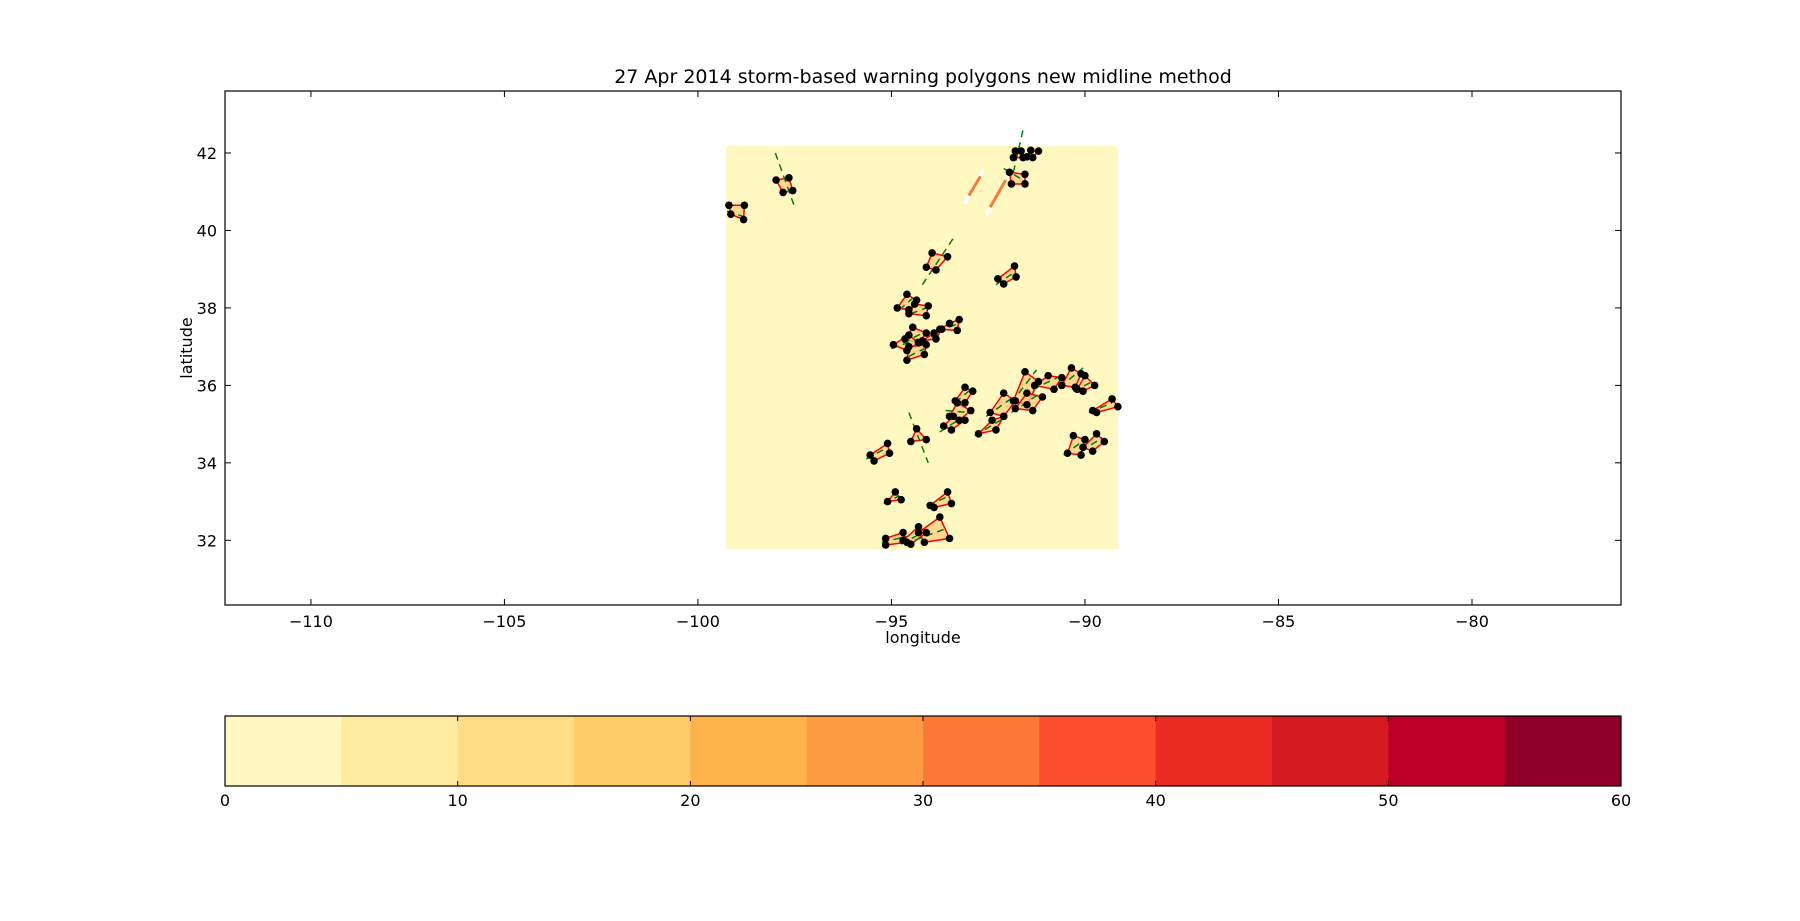 The image size is (1800, 921). I want to click on y-tick-label: 32, so click(207, 540).